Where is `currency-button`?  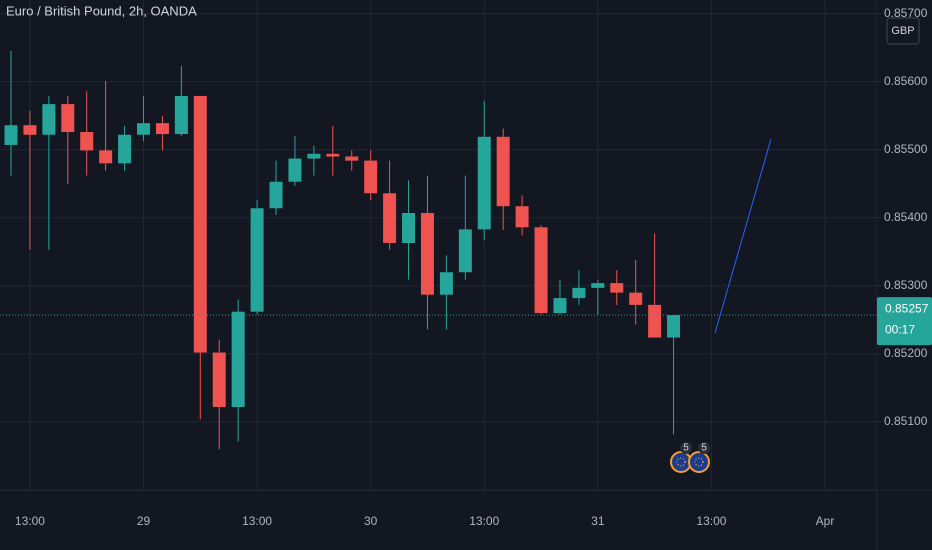
currency-button is located at coordinates (903, 31).